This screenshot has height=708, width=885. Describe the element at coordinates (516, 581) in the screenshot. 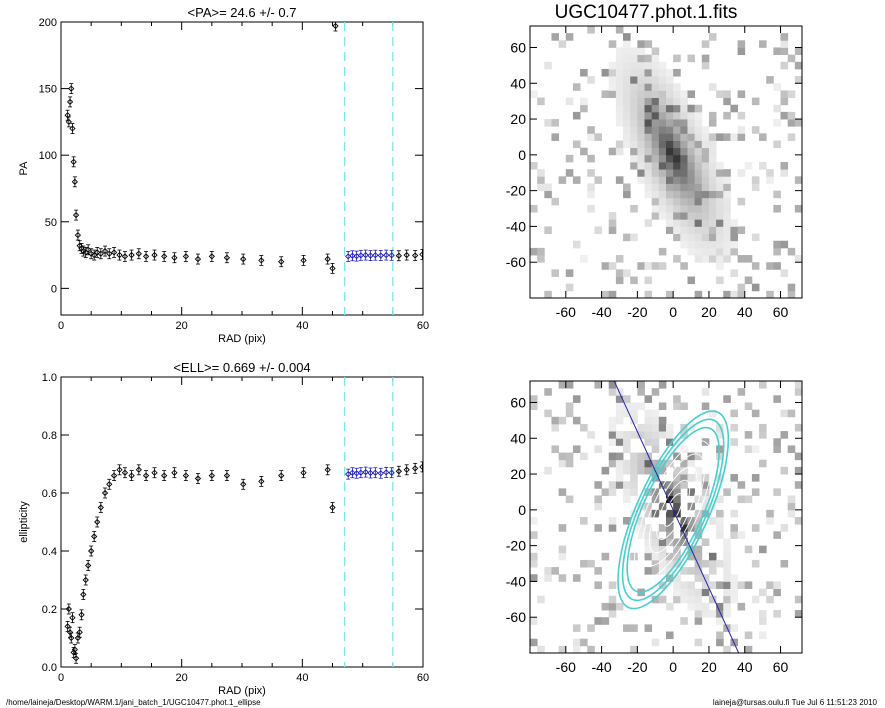

I see `y-tick-label: -40` at that location.